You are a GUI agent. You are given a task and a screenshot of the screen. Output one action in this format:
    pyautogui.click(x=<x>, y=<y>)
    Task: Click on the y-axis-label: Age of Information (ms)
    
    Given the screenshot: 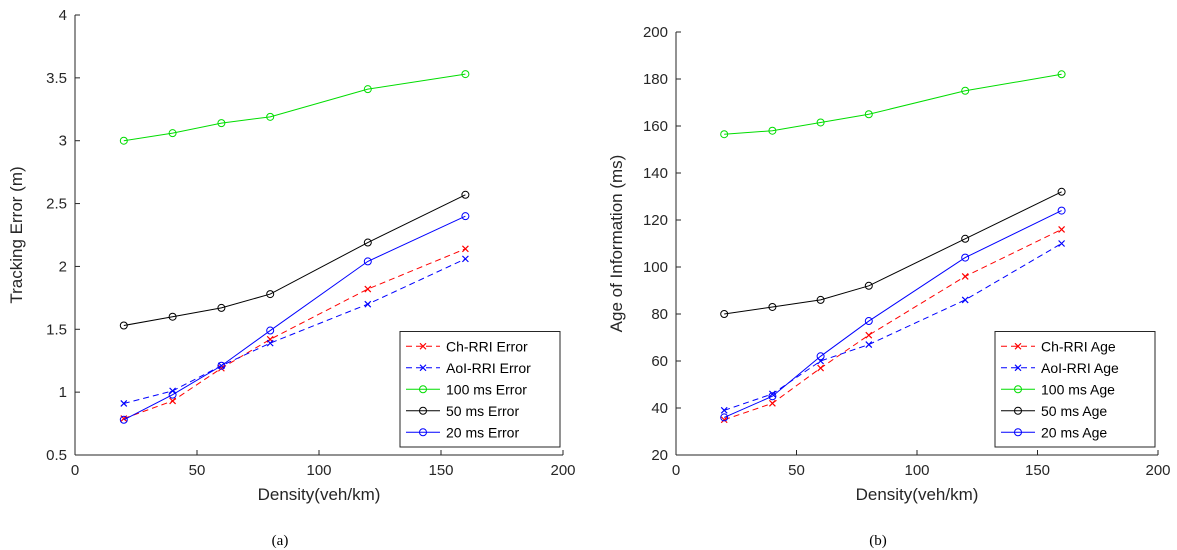 What is the action you would take?
    pyautogui.click(x=616, y=244)
    